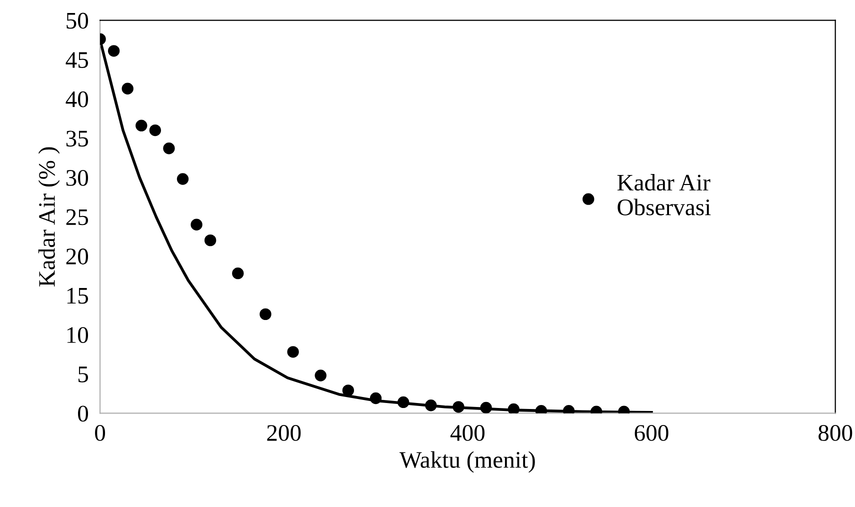 Image resolution: width=855 pixels, height=507 pixels. Describe the element at coordinates (77, 20) in the screenshot. I see `y-tick-label: 50` at that location.